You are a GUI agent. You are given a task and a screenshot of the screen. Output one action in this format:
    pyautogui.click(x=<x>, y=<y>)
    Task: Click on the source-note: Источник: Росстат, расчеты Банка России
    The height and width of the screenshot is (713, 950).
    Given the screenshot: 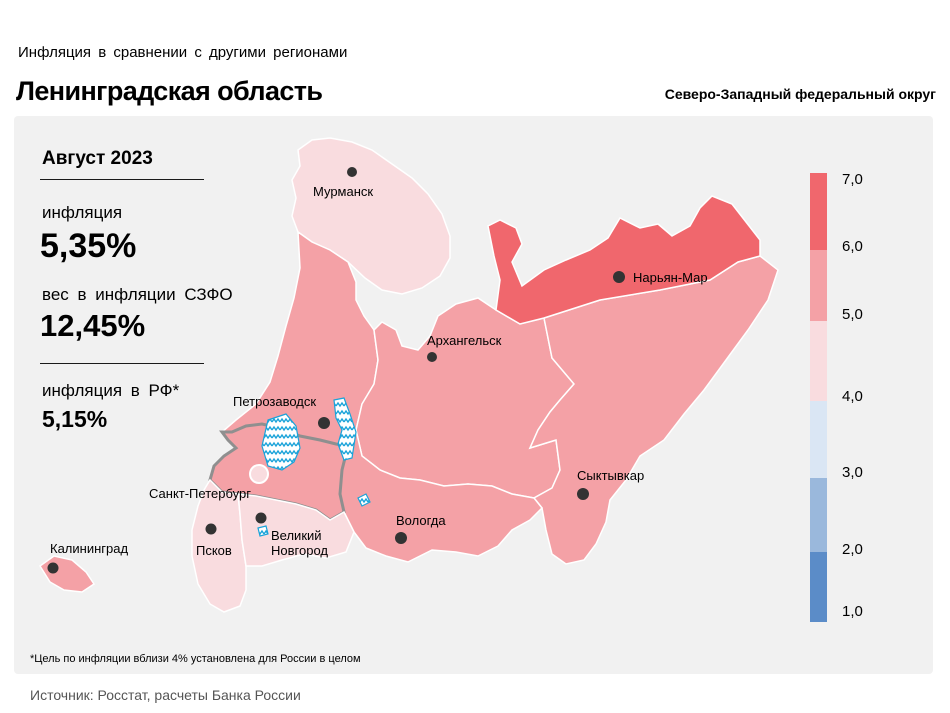 What is the action you would take?
    pyautogui.click(x=165, y=695)
    